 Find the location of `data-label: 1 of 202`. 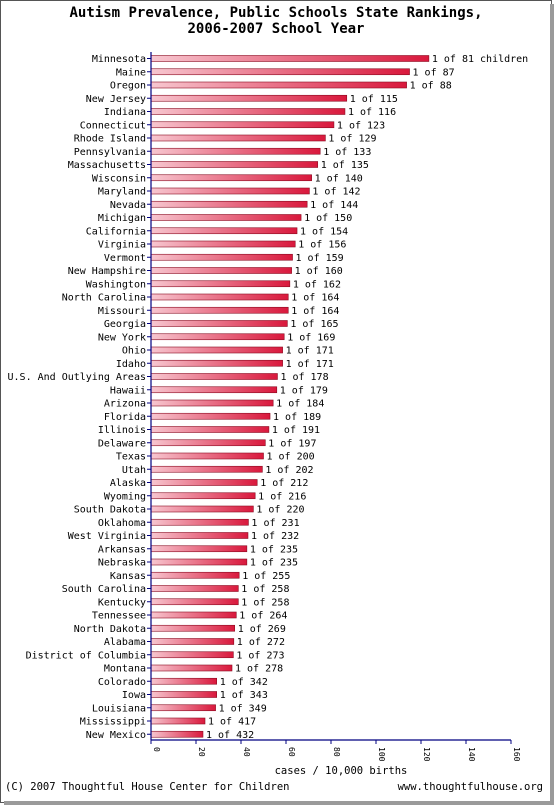

data-label: 1 of 202 is located at coordinates (289, 470).